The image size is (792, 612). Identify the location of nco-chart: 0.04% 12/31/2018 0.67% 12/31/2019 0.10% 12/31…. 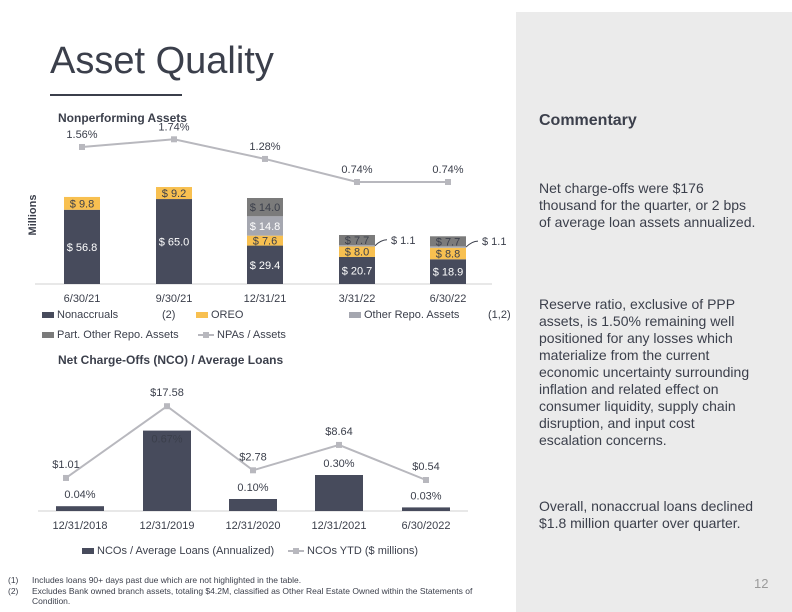
(253, 459).